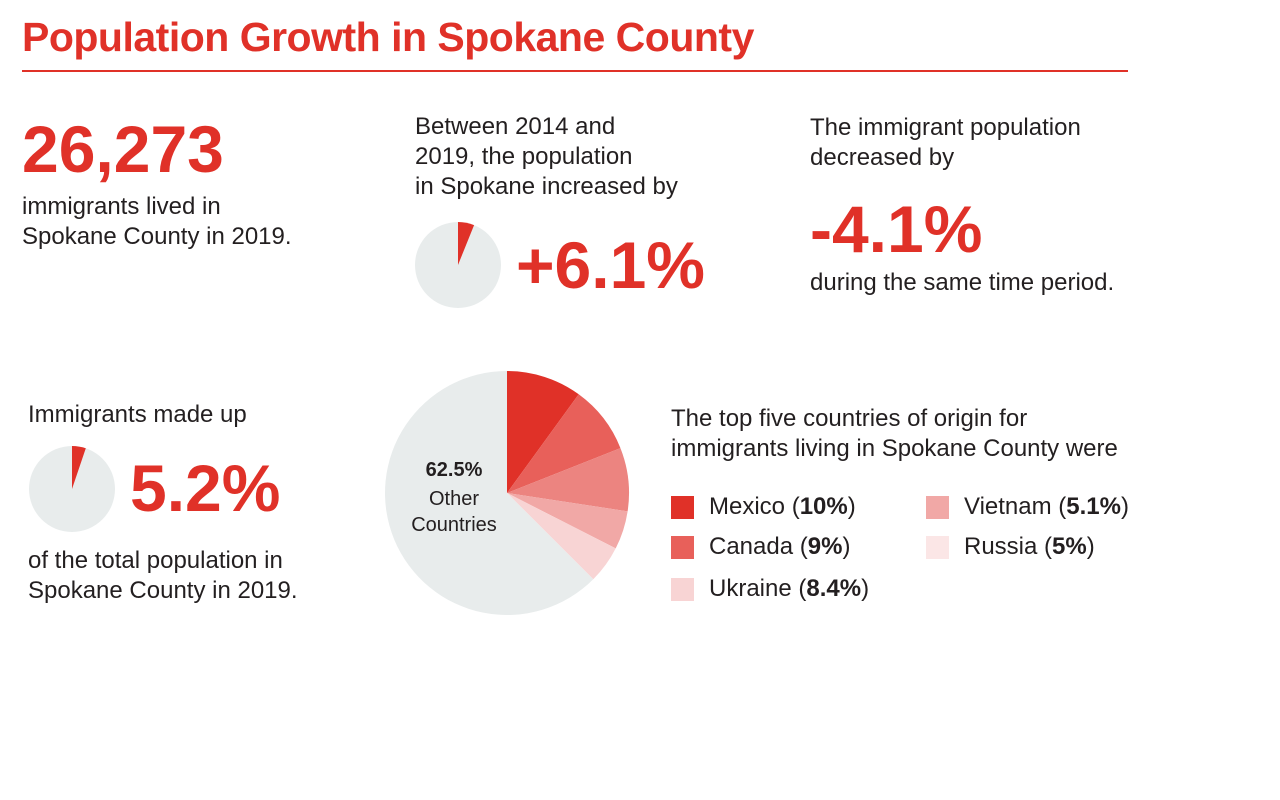 This screenshot has height=800, width=1280. I want to click on countries-of-origin-pie: 62.5% Other Countries, so click(507, 493).